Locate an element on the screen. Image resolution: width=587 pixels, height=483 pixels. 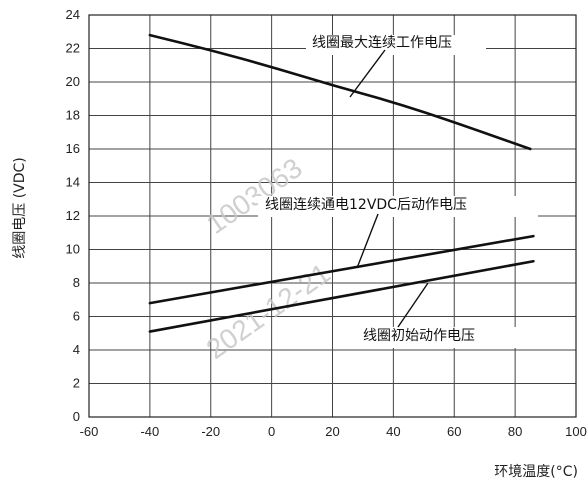
x-axis: -60 -40 -20 0 20 40 60 80 100 is located at coordinates (333, 431).